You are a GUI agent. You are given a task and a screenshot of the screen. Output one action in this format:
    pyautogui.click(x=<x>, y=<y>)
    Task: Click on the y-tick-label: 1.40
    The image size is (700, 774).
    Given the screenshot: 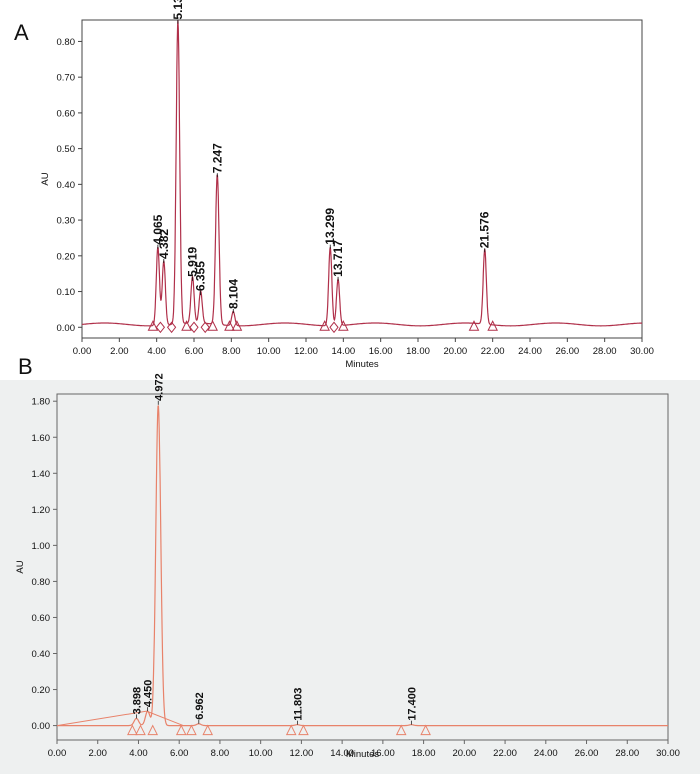 What is the action you would take?
    pyautogui.click(x=41, y=474)
    